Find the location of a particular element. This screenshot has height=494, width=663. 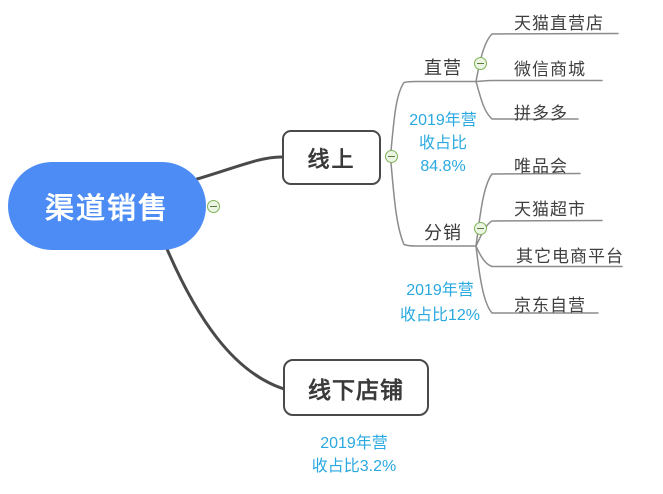

note-line: 收占比3.2% is located at coordinates (354, 466).